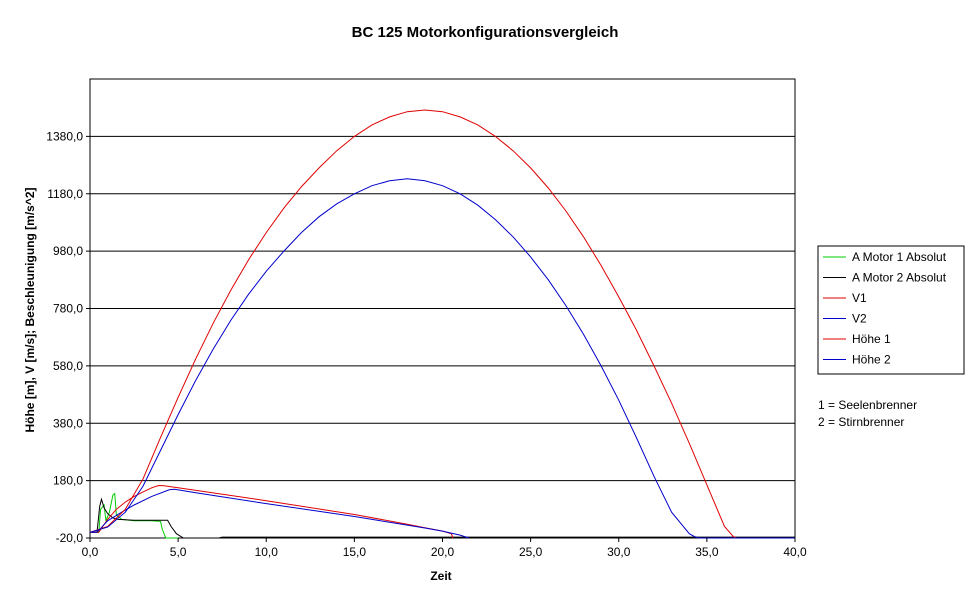  What do you see at coordinates (440, 576) in the screenshot?
I see `x-axis-label: Zeit` at bounding box center [440, 576].